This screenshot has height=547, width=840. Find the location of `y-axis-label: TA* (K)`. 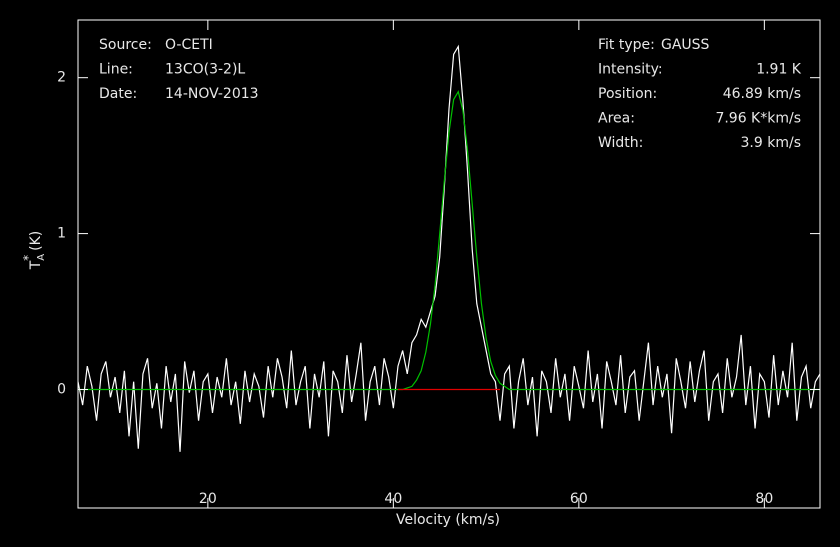

y-axis-label: TA* (K) is located at coordinates (34, 251).